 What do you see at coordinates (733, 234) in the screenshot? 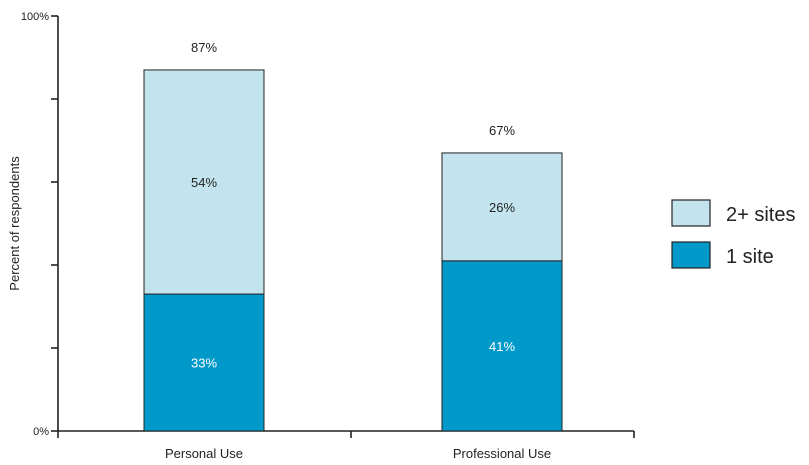
I see `chart-legend: 2+ sites 1 site` at bounding box center [733, 234].